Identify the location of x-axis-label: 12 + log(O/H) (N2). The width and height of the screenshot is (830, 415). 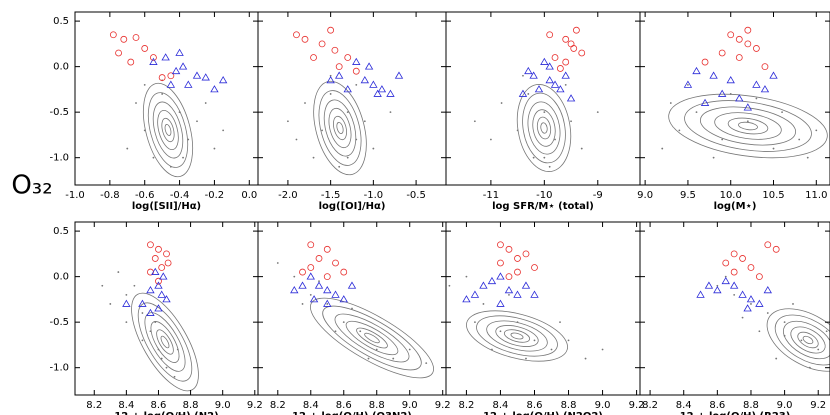
(166, 413).